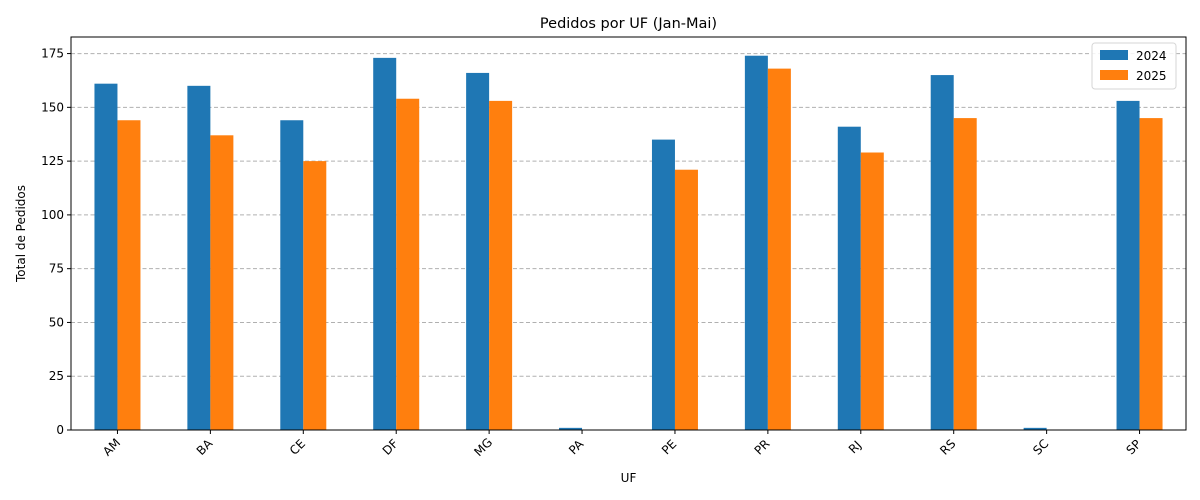  I want to click on x-ticks: AM BA CE DF MG PA PE PR RJ RS SC SP, so click(622, 444).